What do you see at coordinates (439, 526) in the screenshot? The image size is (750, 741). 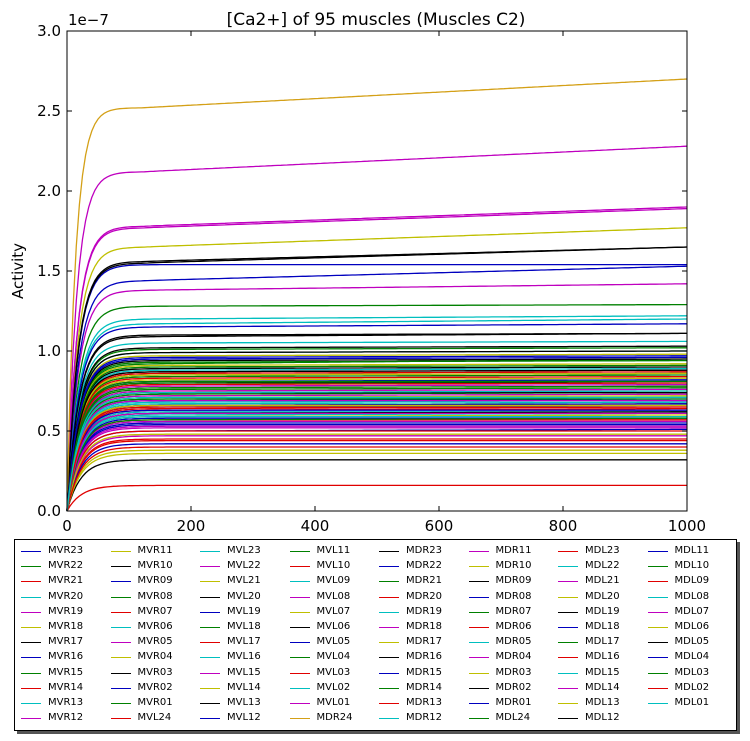 I see `x-tick-label: 600` at bounding box center [439, 526].